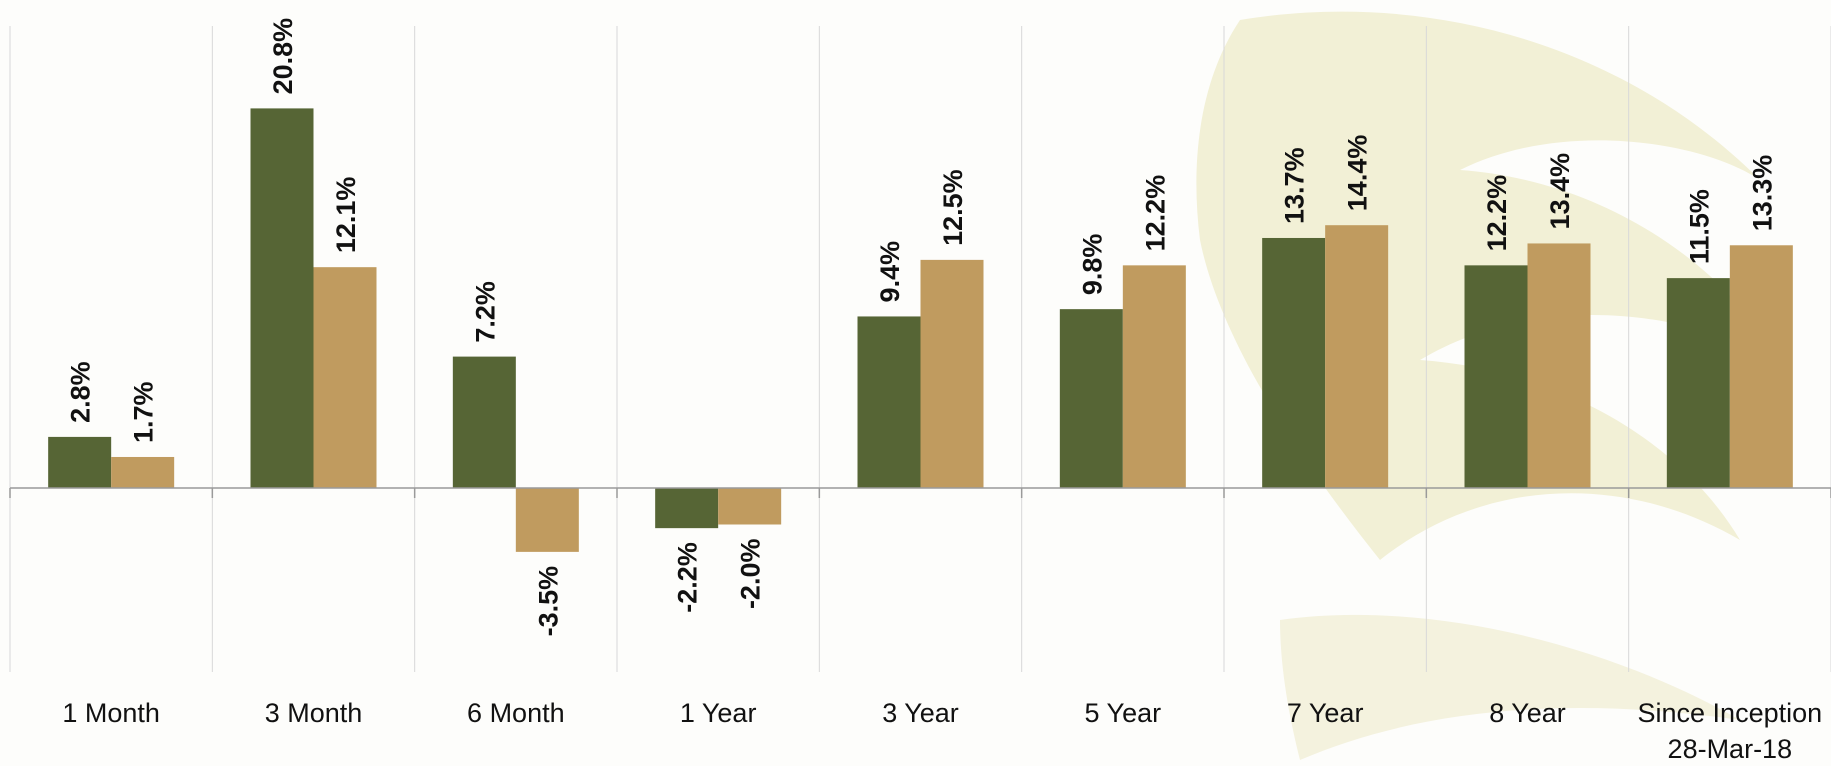  What do you see at coordinates (81, 392) in the screenshot?
I see `data-label: 2.8%` at bounding box center [81, 392].